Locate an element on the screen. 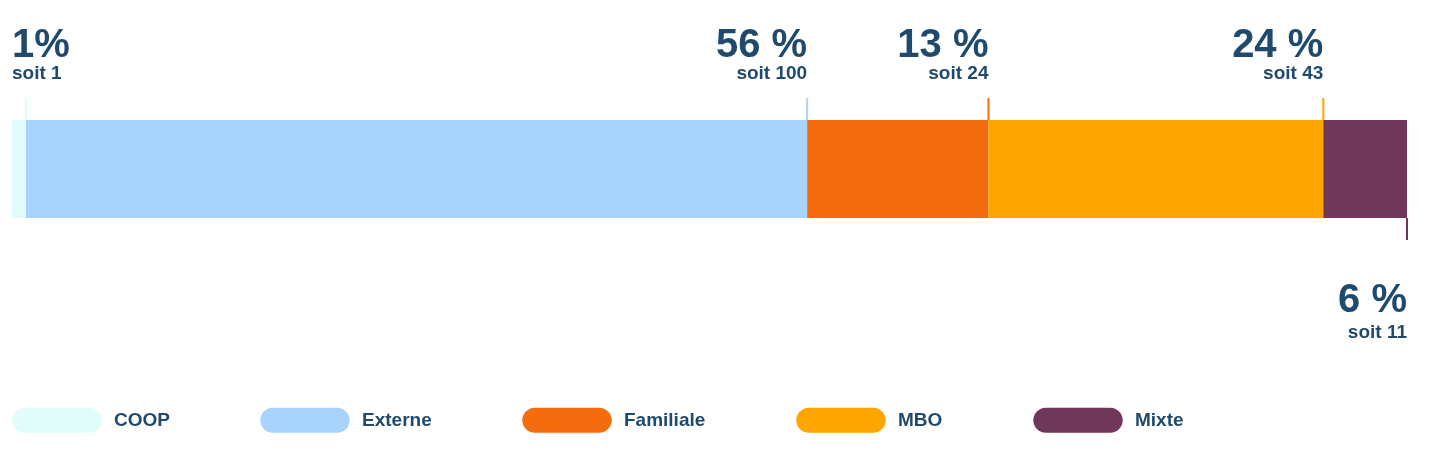  data-label: 24 % is located at coordinates (1278, 43).